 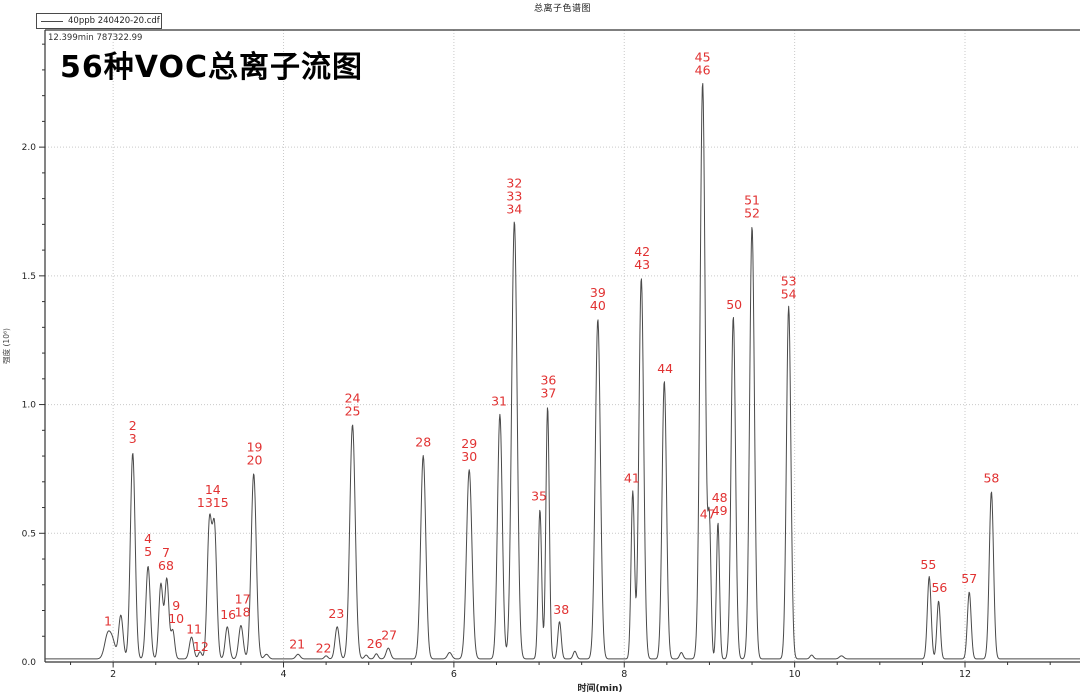 What do you see at coordinates (720, 497) in the screenshot?
I see `peak-label-48: 48` at bounding box center [720, 497].